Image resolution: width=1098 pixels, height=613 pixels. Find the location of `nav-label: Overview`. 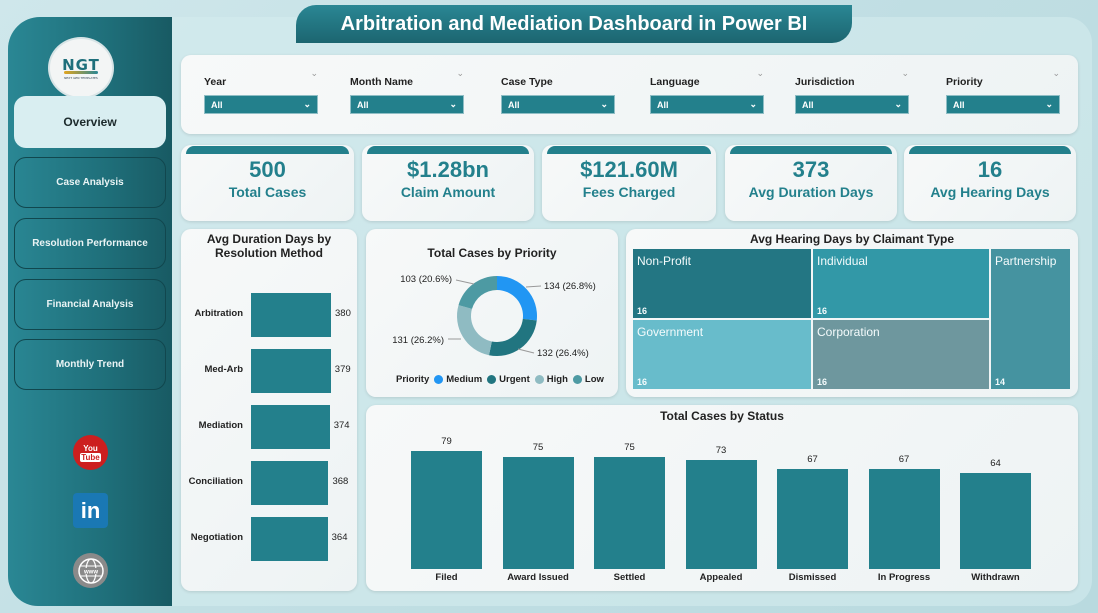

nav-label: Overview is located at coordinates (90, 122).